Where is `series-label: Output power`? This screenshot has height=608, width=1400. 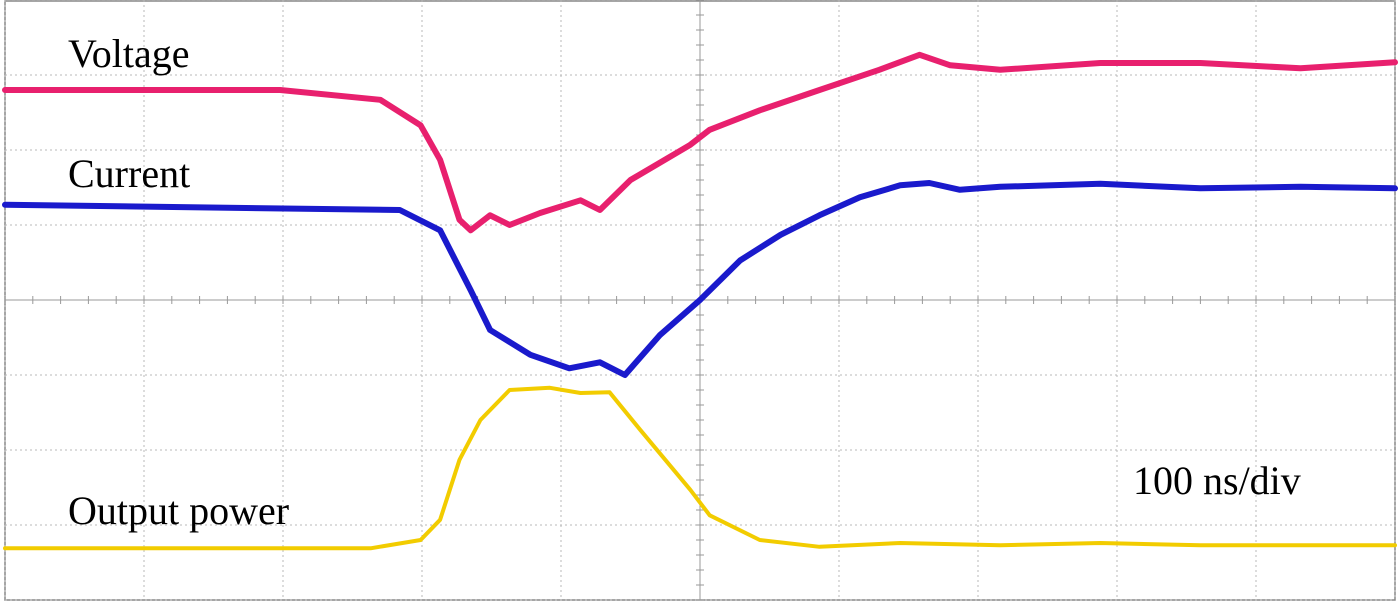 series-label: Output power is located at coordinates (178, 510).